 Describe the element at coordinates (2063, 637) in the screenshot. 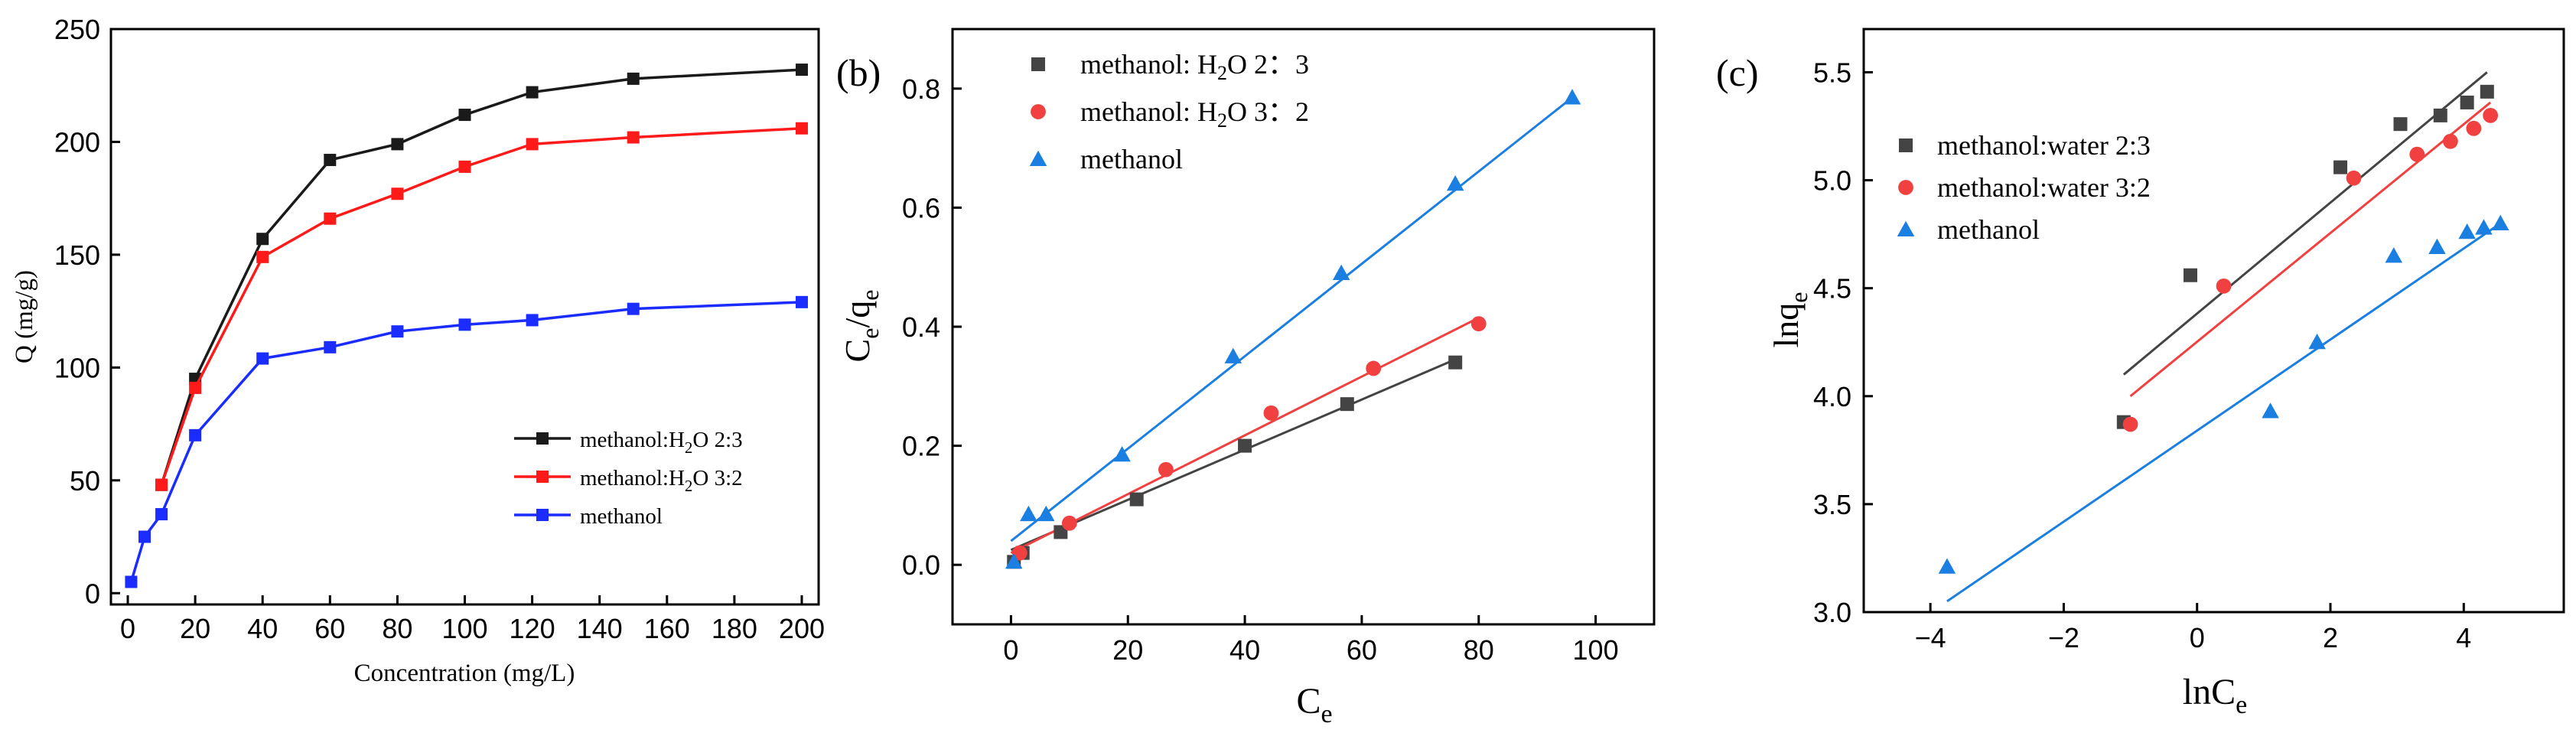

I see `x-tick-label: −2` at that location.